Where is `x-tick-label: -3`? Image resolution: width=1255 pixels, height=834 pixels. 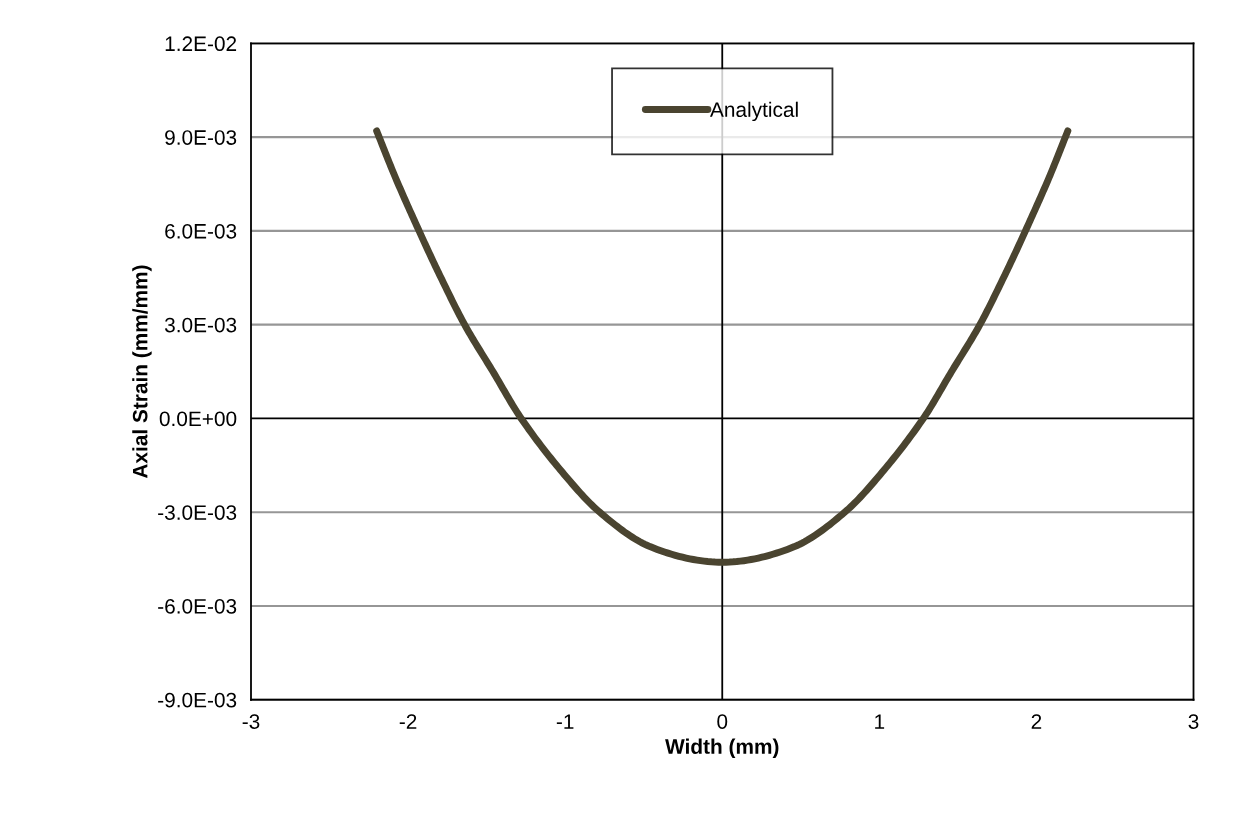 x-tick-label: -3 is located at coordinates (251, 721).